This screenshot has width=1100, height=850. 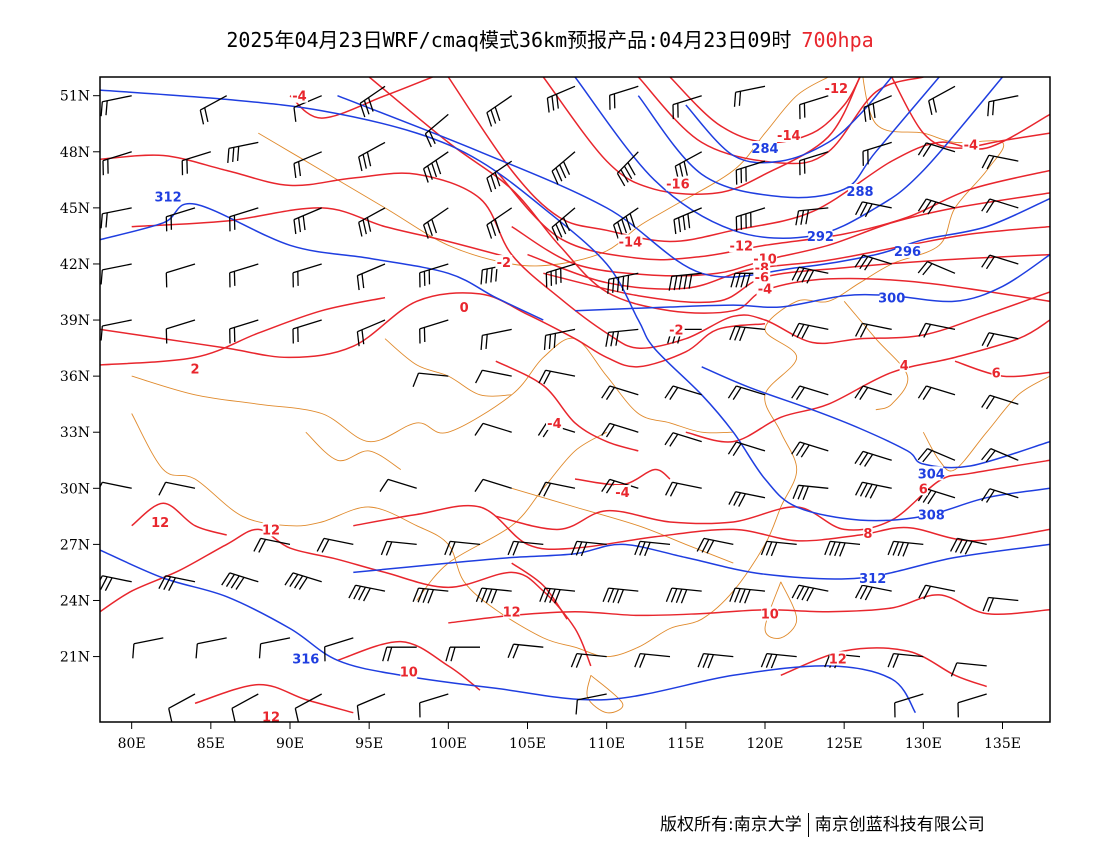 I want to click on lon-tick-label: 80E, so click(x=132, y=744).